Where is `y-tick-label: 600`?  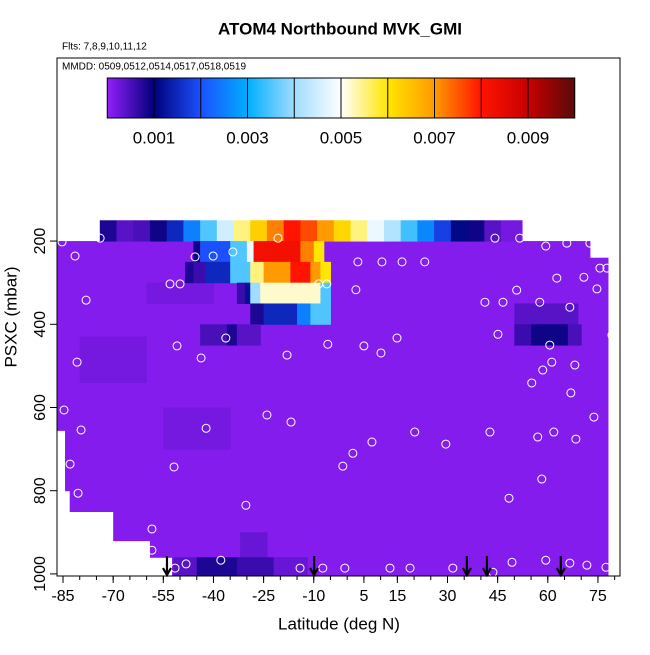 y-tick-label: 600 is located at coordinates (40, 407).